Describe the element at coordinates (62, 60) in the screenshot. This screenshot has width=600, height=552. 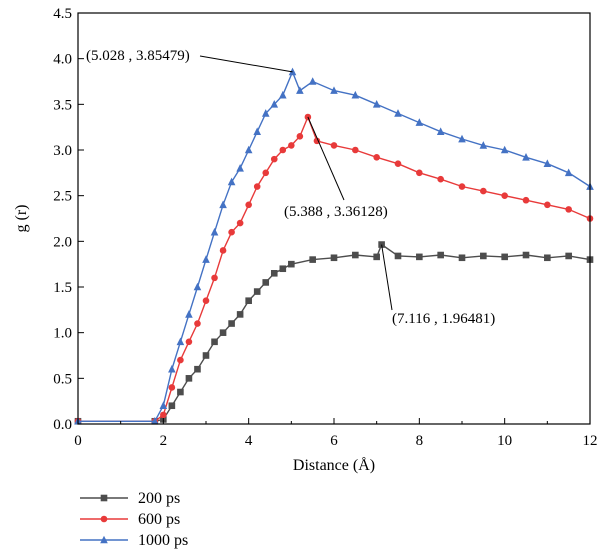
I see `y-tick-label: 4.0` at that location.